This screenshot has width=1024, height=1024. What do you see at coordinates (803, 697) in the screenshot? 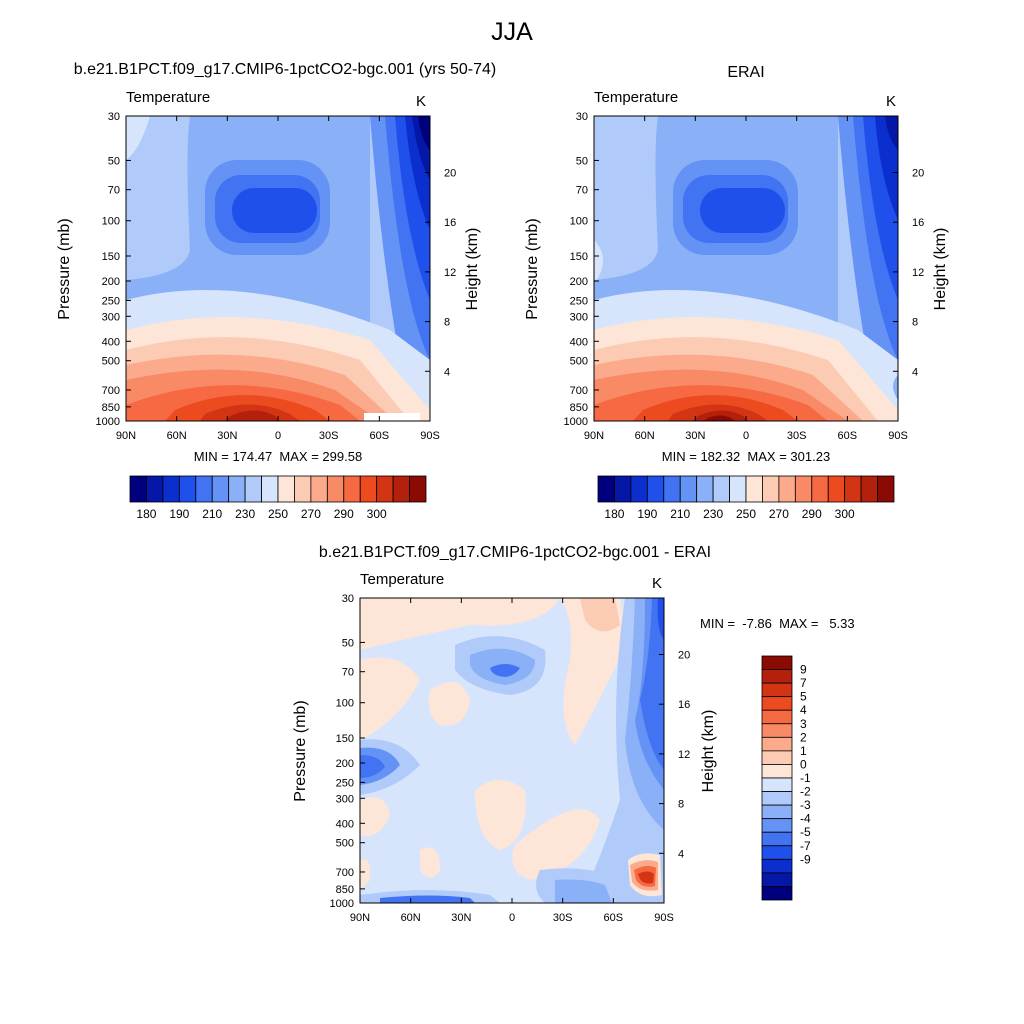
I see `colorbar-label: 5` at bounding box center [803, 697].